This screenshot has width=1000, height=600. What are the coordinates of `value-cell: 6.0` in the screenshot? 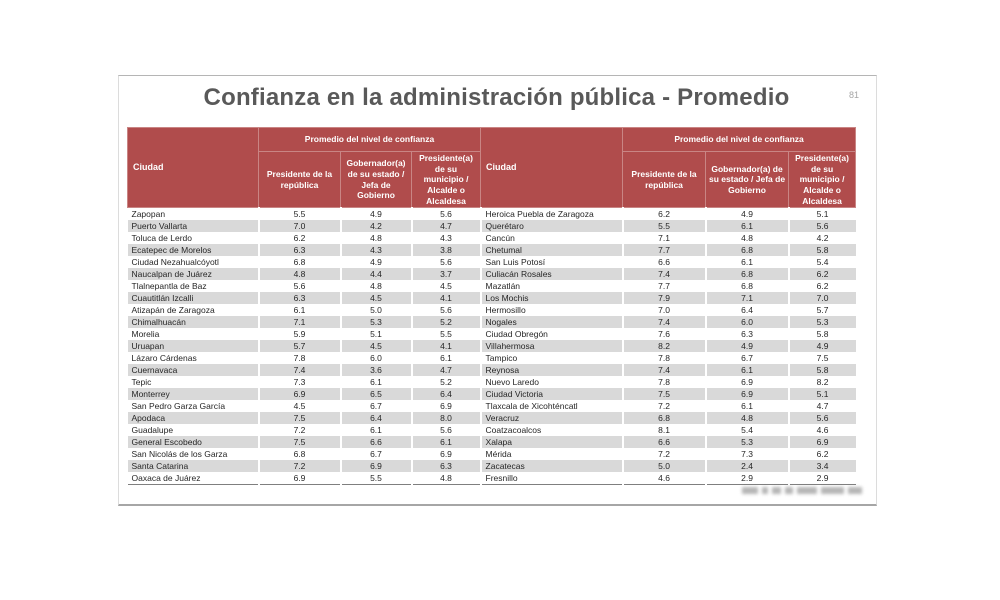 It's located at (375, 358).